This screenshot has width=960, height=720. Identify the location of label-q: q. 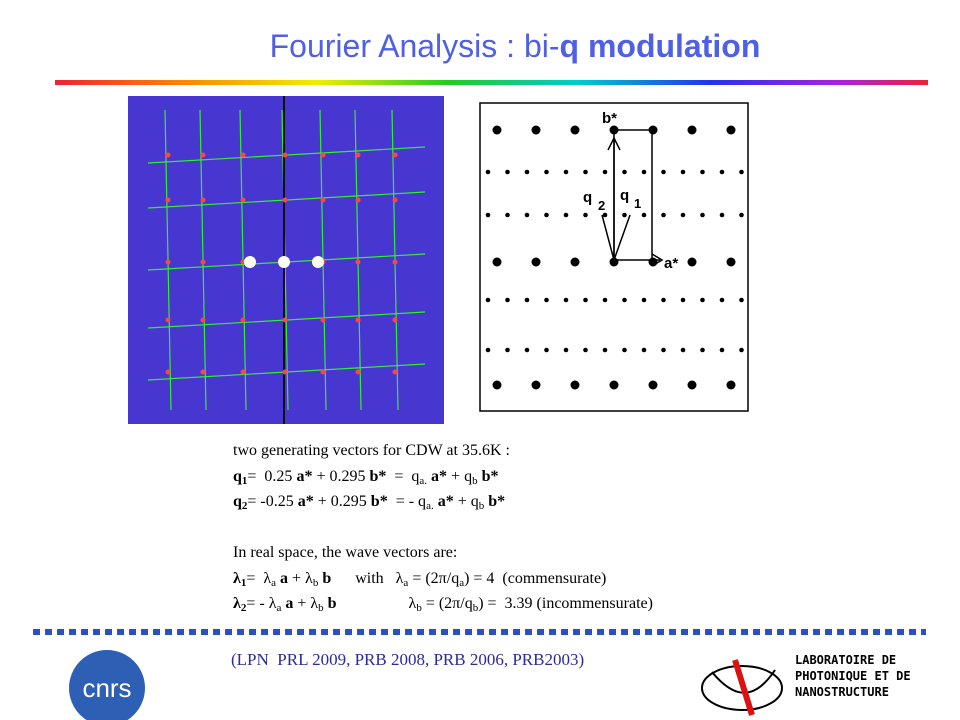
(587, 197).